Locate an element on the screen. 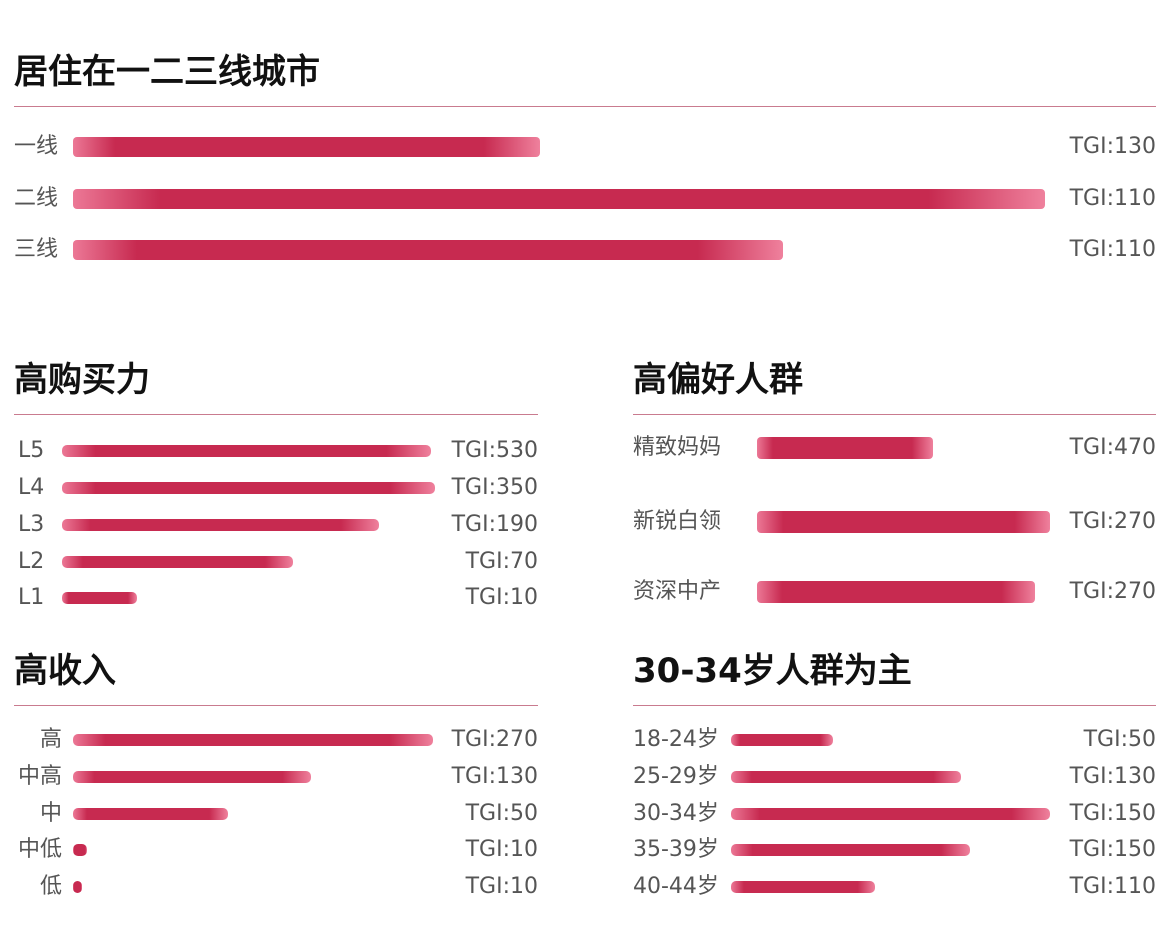 This screenshot has width=1170, height=943. category-label: 精致妈妈 is located at coordinates (677, 447).